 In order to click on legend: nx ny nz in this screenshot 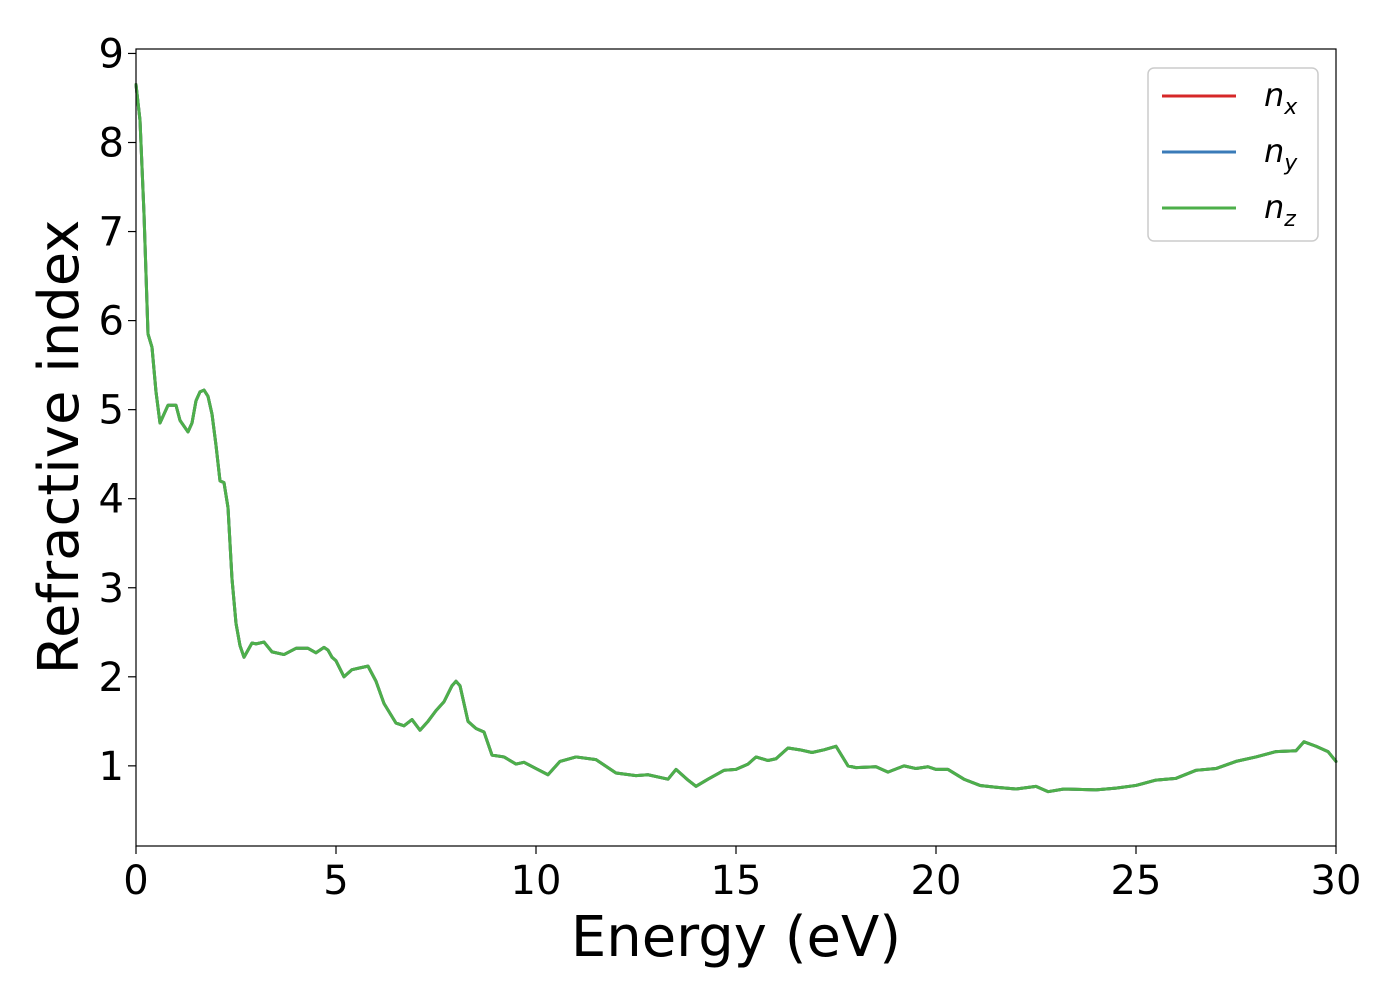, I will do `click(1233, 154)`.